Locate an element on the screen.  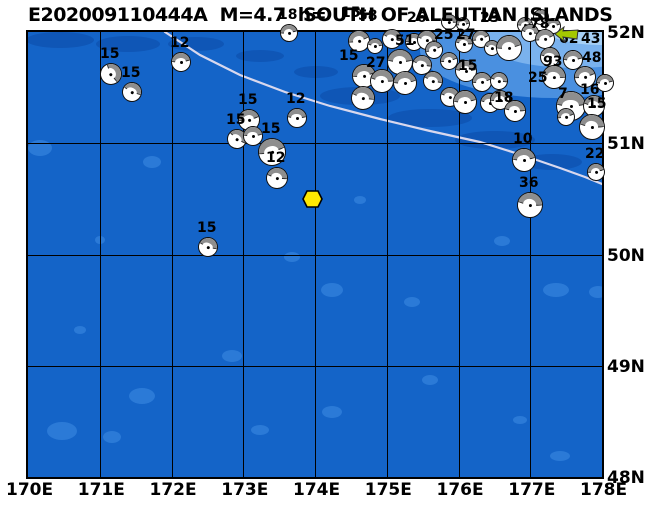
depth-label: 58 is located at coordinates (368, 16).